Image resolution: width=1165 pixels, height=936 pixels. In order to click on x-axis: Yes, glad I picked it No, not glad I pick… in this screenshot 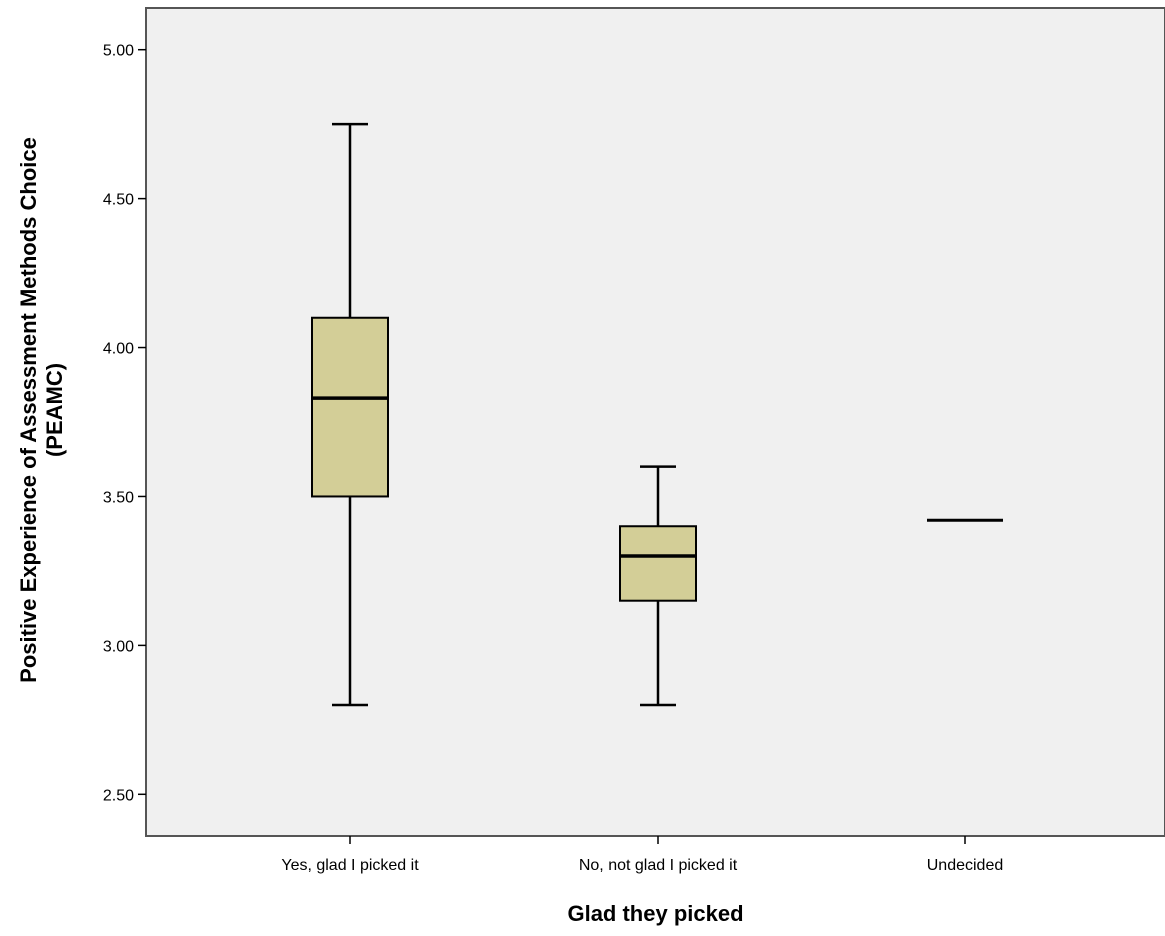, I will do `click(642, 855)`.